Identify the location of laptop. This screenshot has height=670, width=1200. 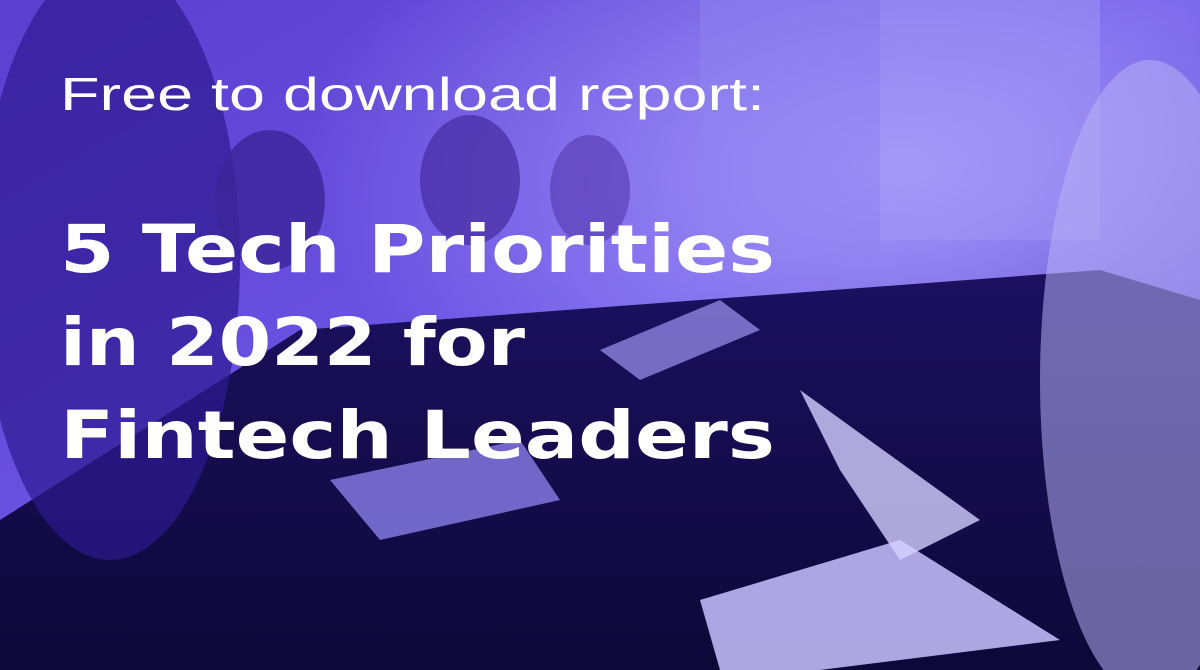
(680, 340).